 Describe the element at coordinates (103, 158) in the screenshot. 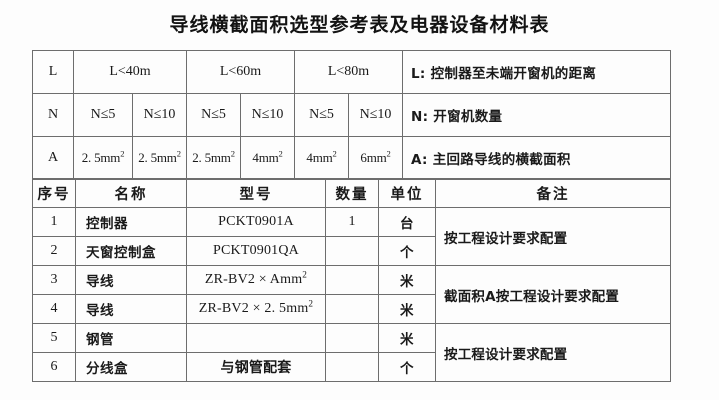

I see `cell-a-0: 2. 5mm2` at that location.